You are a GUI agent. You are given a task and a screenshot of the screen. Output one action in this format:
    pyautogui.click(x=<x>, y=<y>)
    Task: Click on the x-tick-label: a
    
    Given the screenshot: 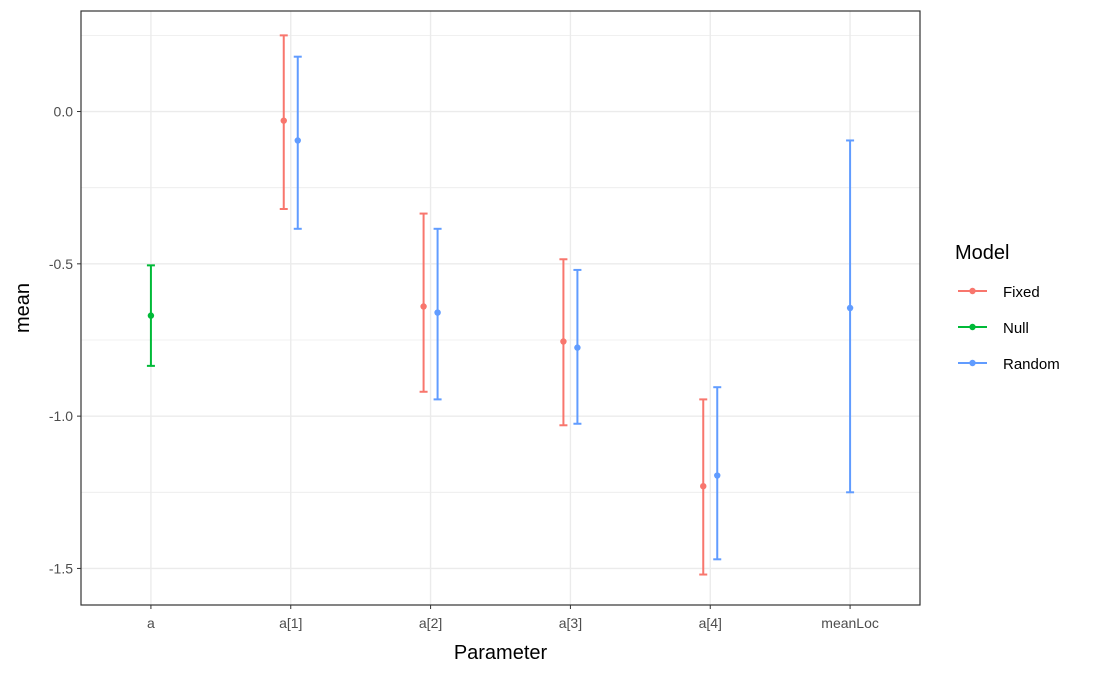 What is the action you would take?
    pyautogui.click(x=151, y=623)
    